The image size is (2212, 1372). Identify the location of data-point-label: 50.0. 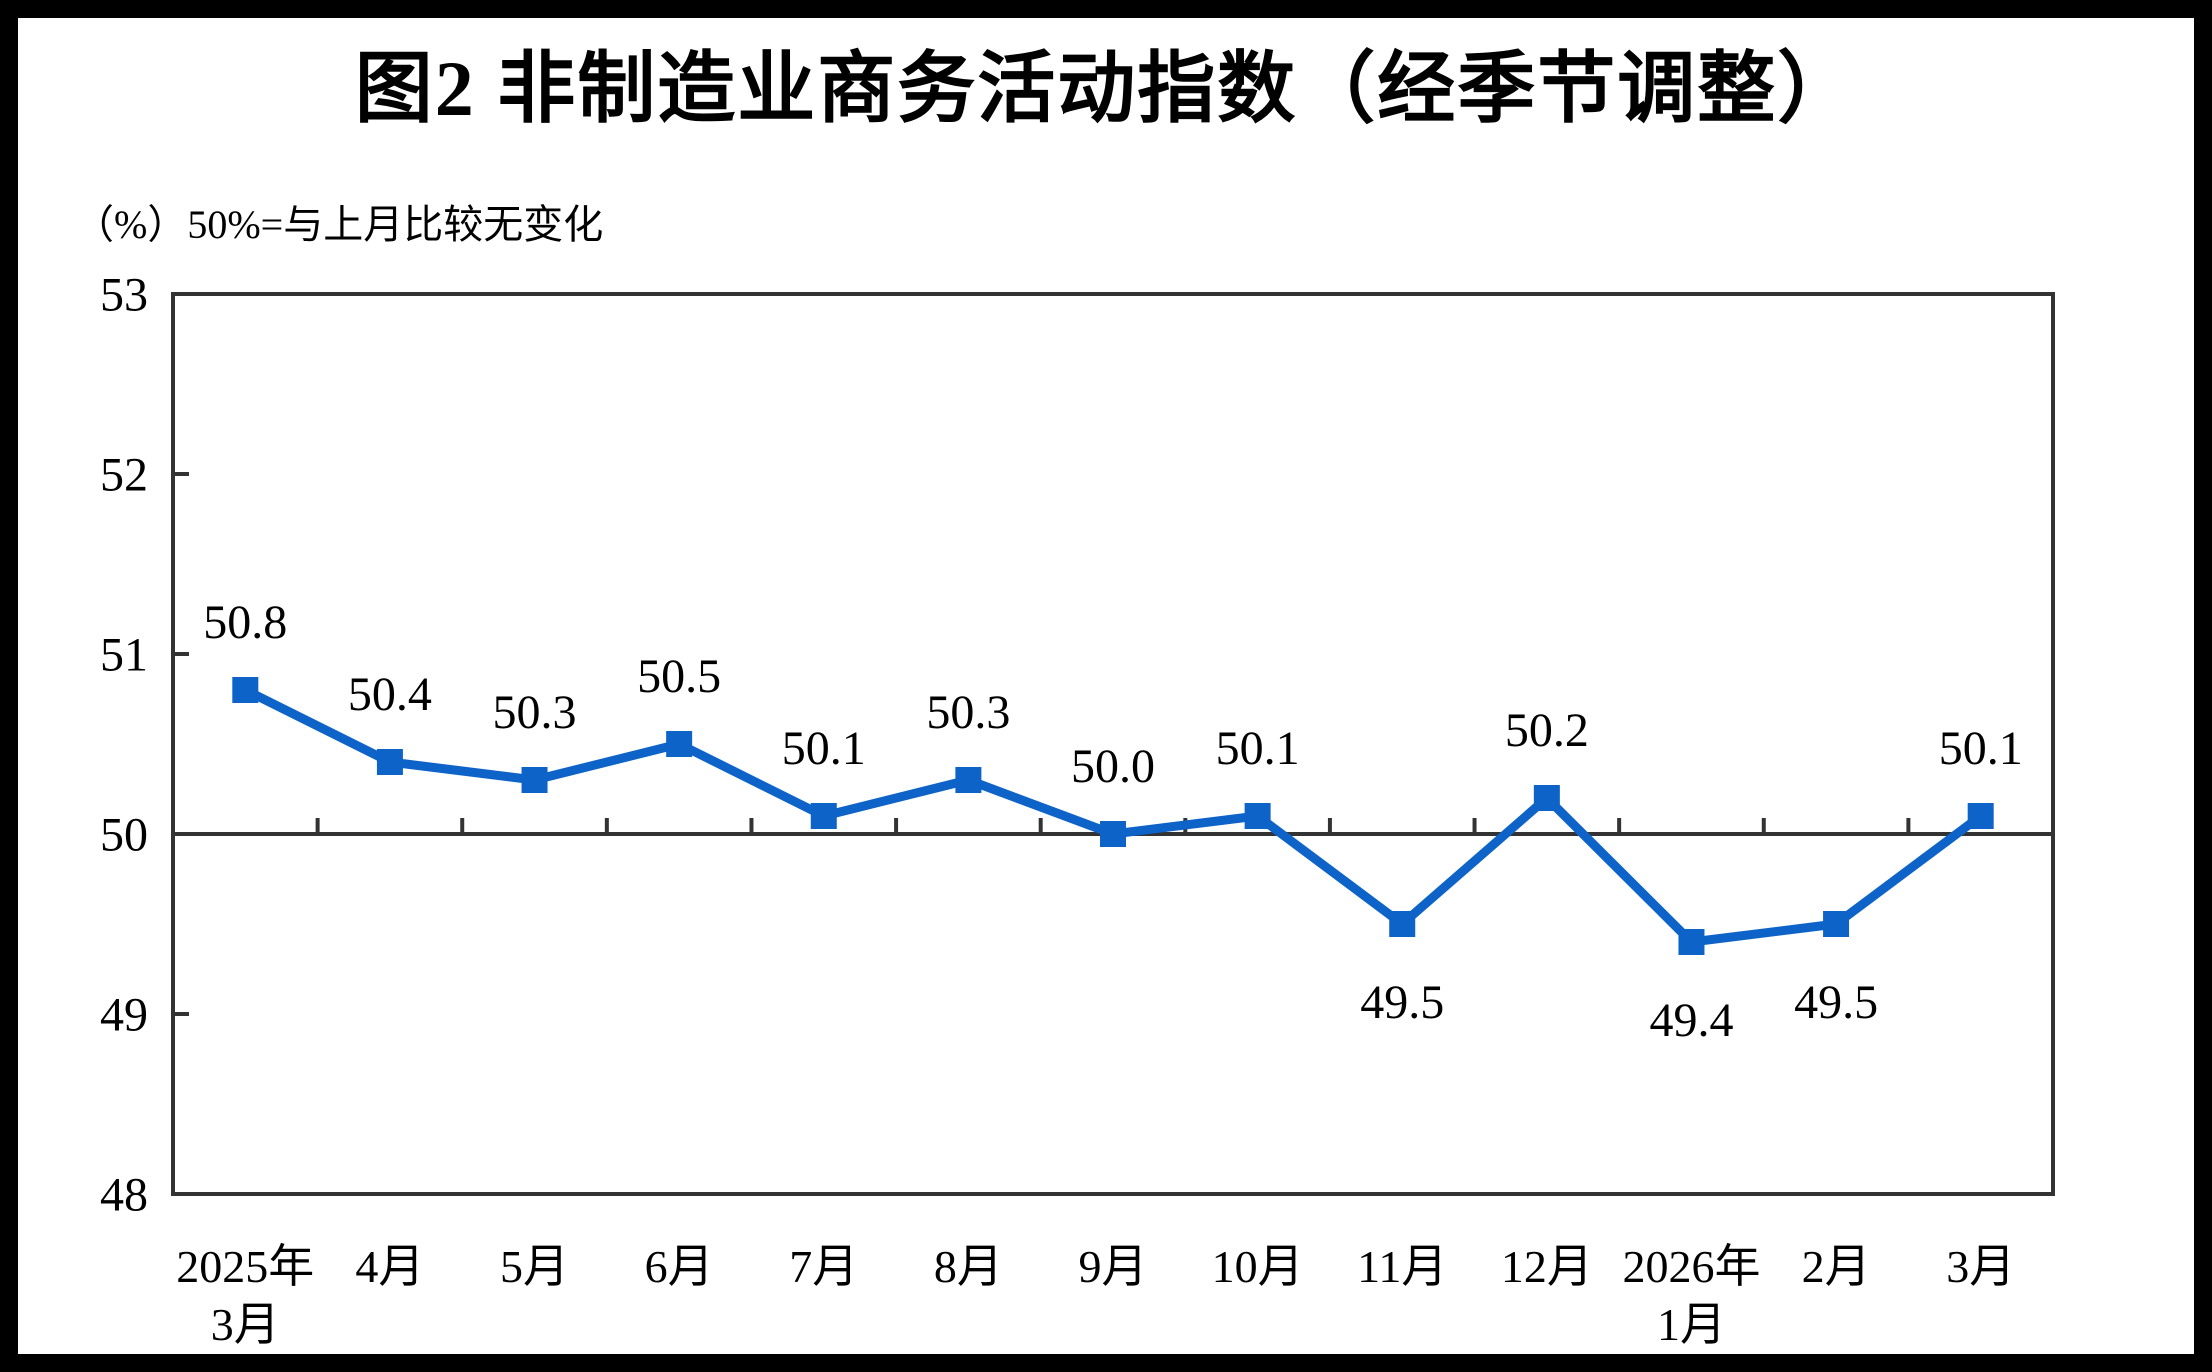
(1113, 766).